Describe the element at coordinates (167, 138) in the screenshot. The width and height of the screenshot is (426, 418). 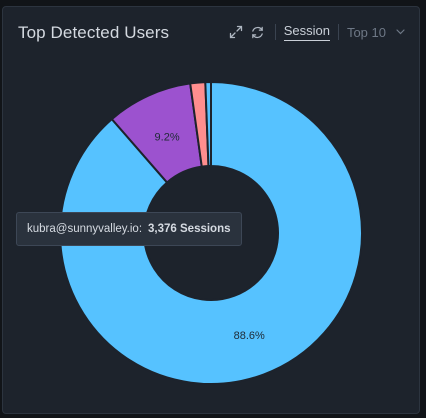
I see `slice-label-1: 9.2%` at that location.